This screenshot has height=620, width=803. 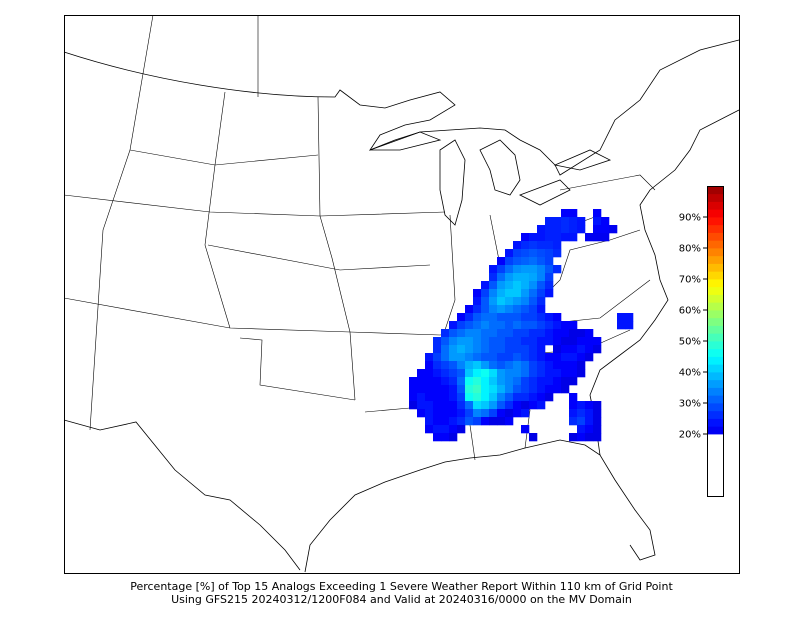 I want to click on colorbar-tick-label: 90%, so click(x=690, y=218).